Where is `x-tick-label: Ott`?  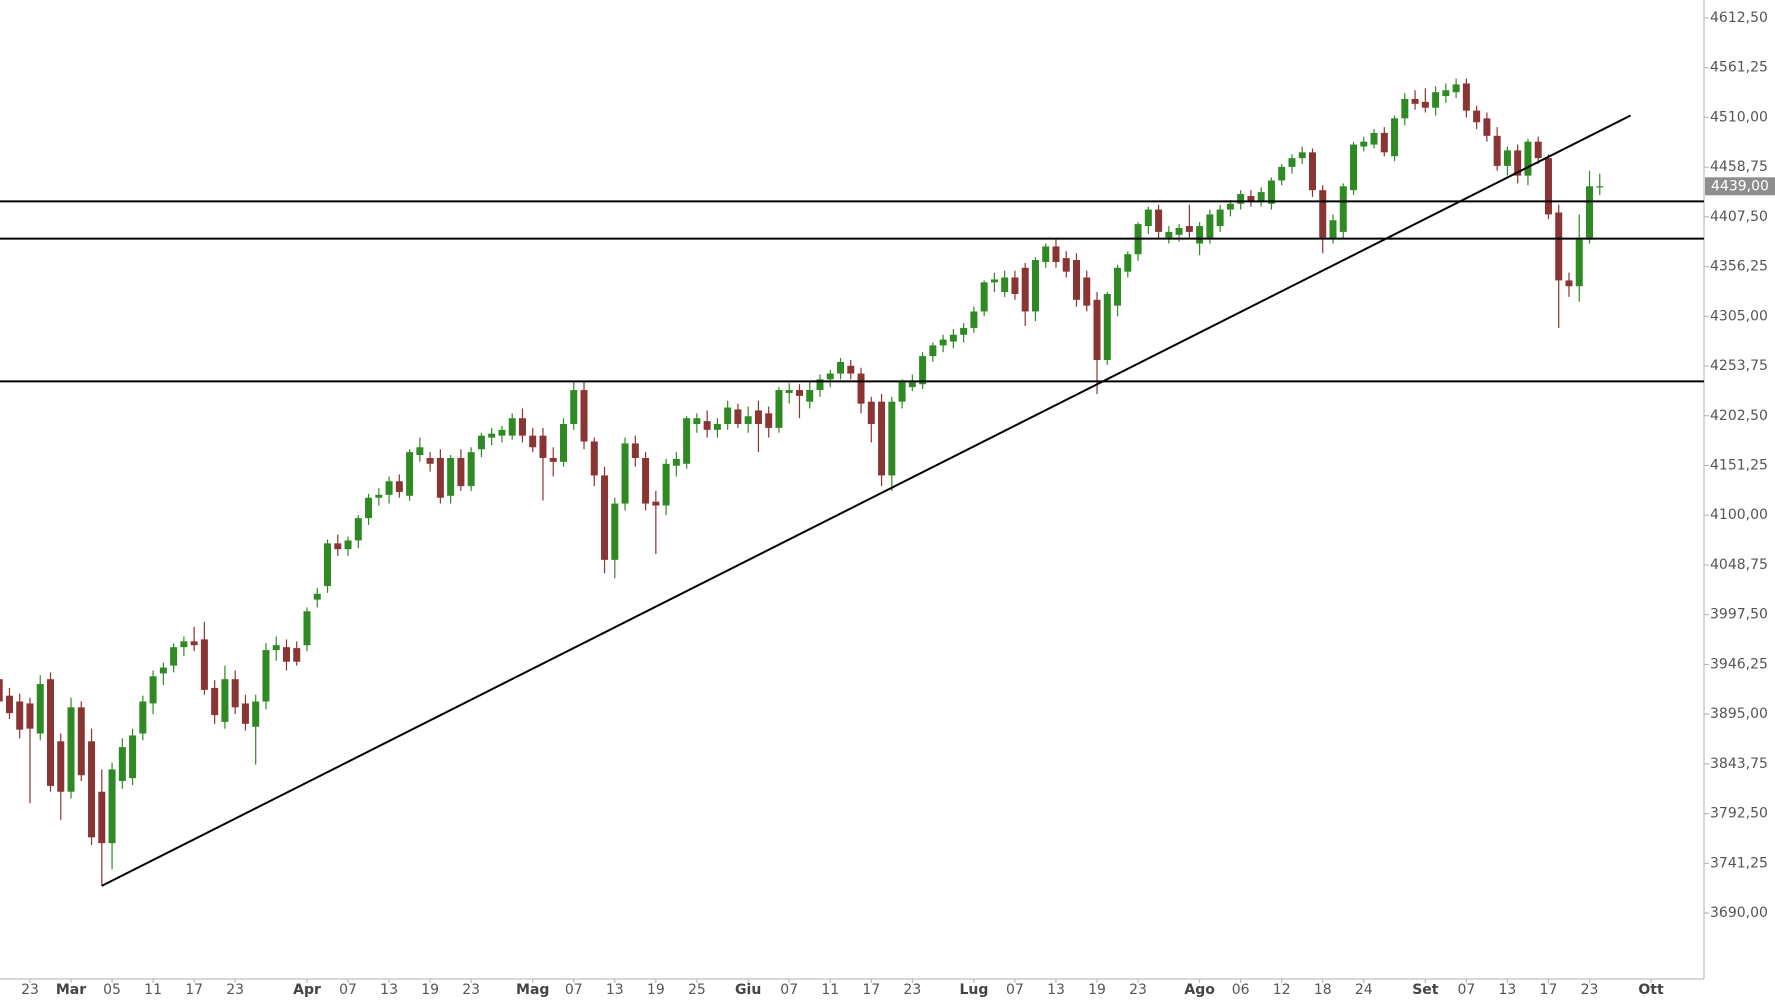 x-tick-label: Ott is located at coordinates (1651, 990).